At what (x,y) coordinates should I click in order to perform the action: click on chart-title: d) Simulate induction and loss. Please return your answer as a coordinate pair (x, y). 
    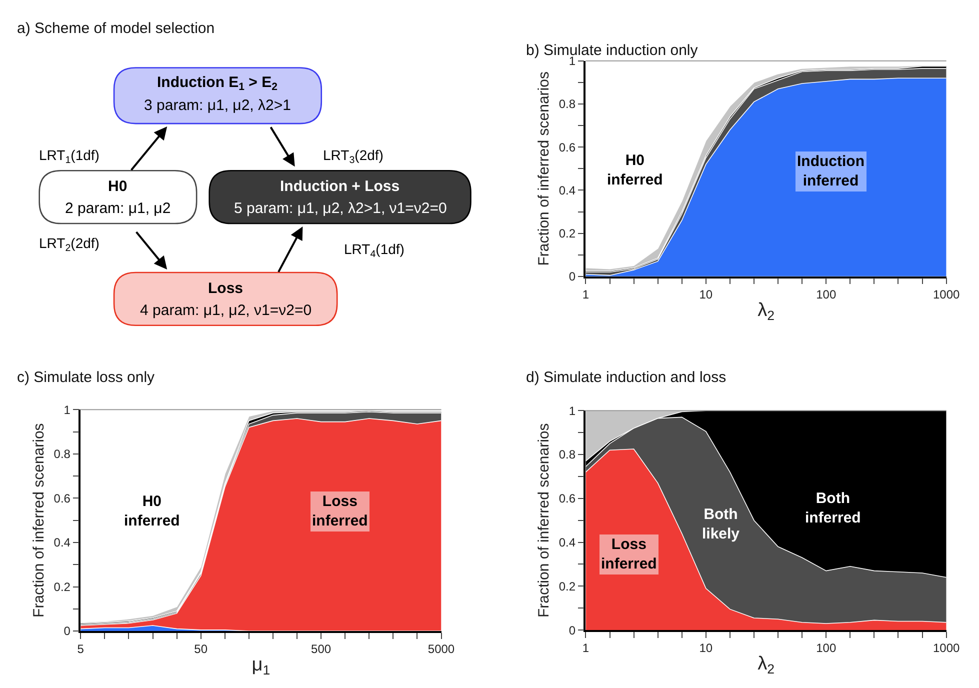
    Looking at the image, I should click on (626, 377).